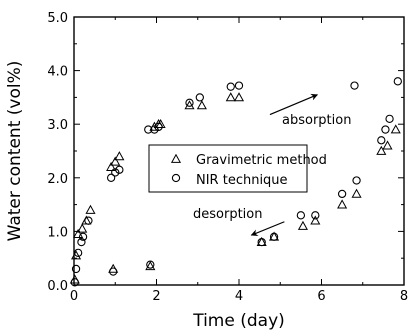 The width and height of the screenshot is (420, 332). What do you see at coordinates (57, 232) in the screenshot?
I see `y-tick-label: 1.0` at bounding box center [57, 232].